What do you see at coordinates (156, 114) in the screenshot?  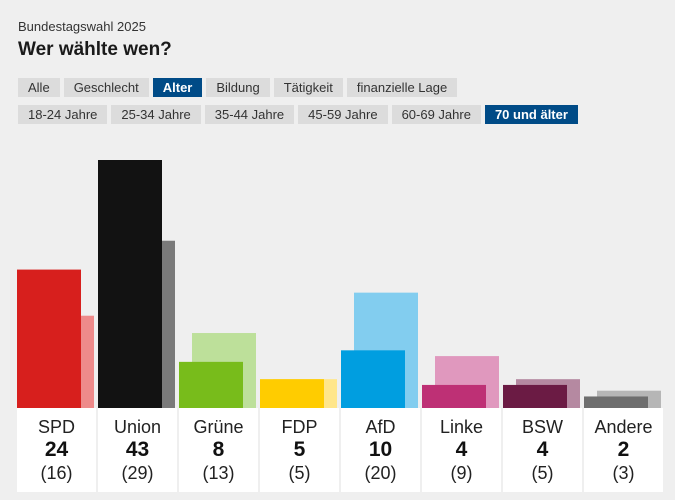 I see `subtab-25-34: 25-34 Jahre` at bounding box center [156, 114].